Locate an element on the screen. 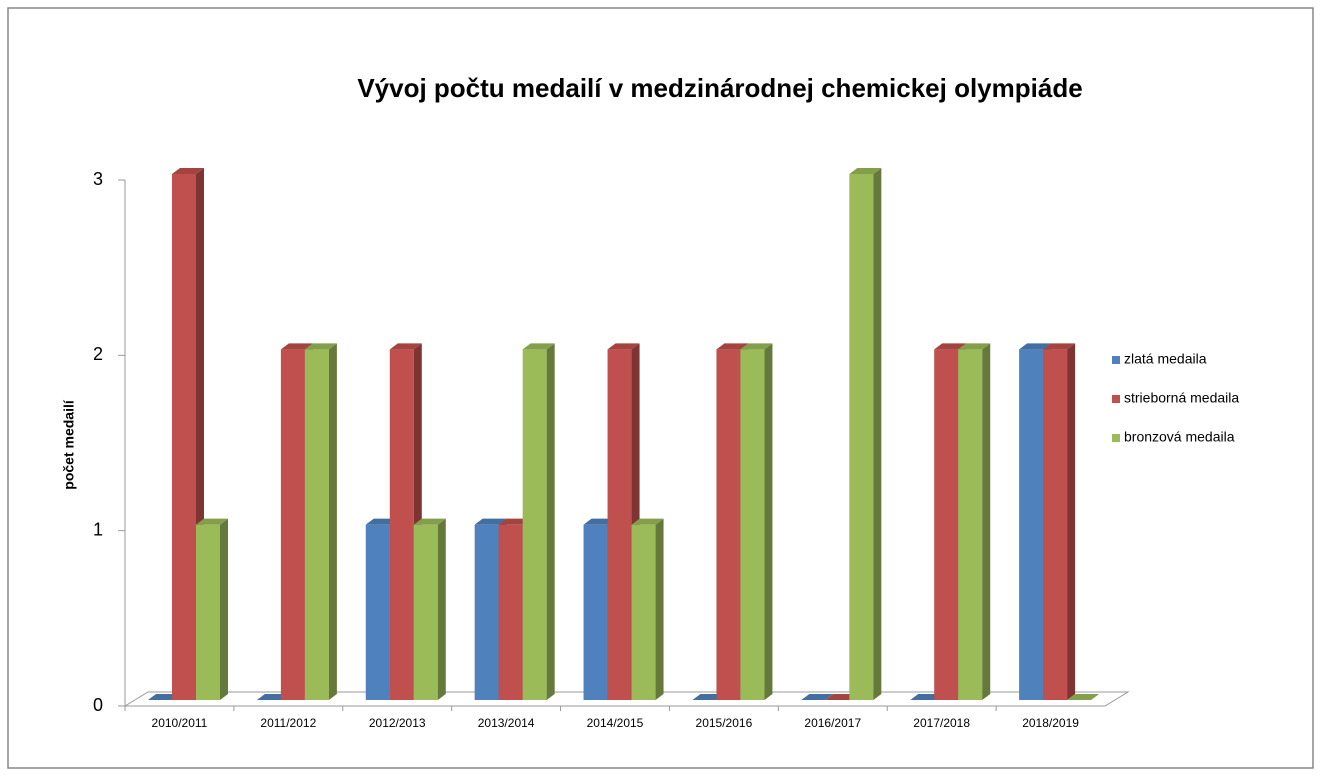 This screenshot has height=778, width=1322. y-tick-label: 0 is located at coordinates (98, 705).